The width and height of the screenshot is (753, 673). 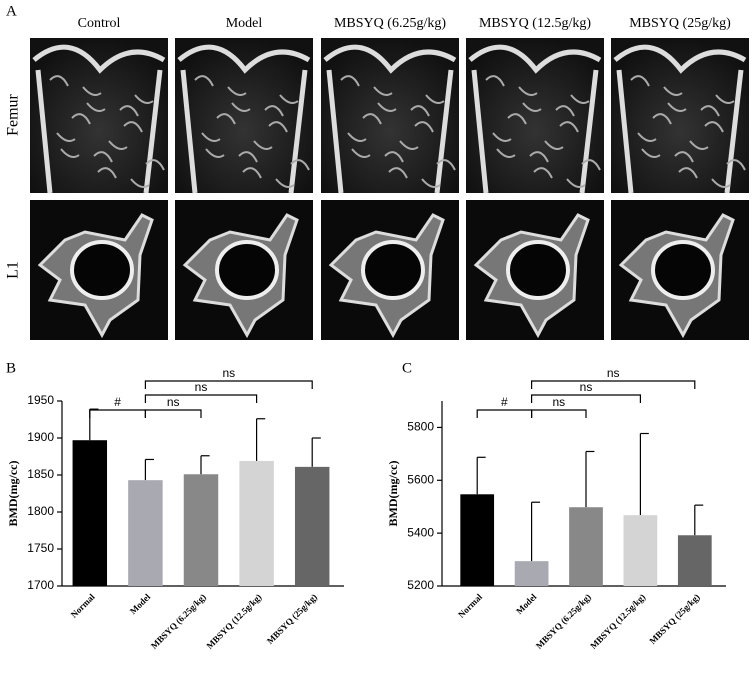 What do you see at coordinates (680, 23) in the screenshot?
I see `column-label: MBSYQ (25g/kg)` at bounding box center [680, 23].